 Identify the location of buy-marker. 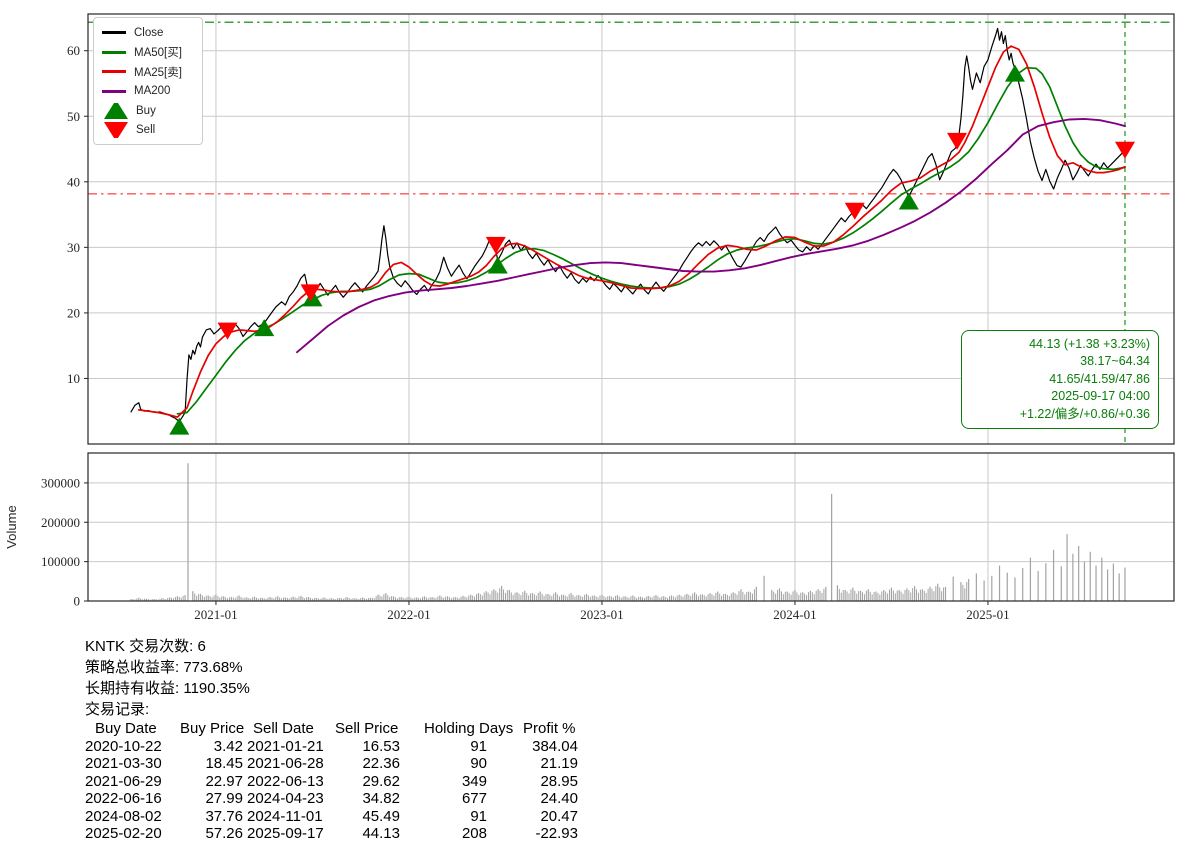
(497, 265).